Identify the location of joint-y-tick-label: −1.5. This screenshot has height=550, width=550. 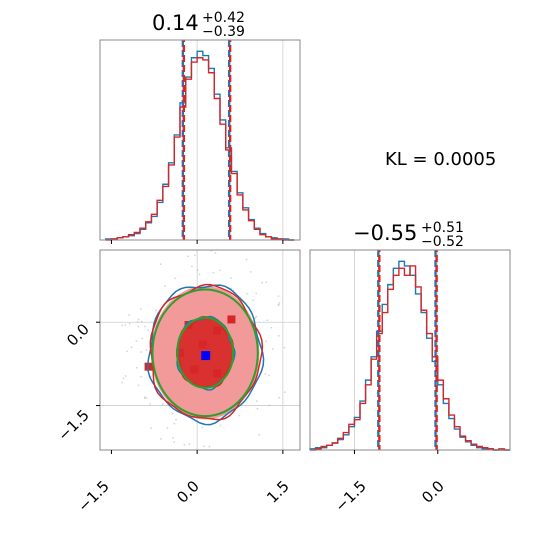
(73, 425).